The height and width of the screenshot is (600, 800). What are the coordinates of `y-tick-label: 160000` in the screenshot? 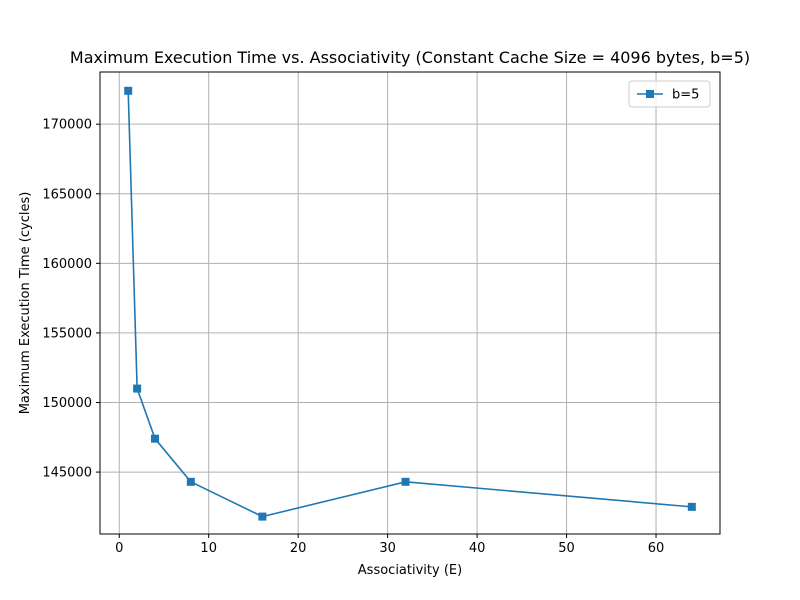 It's located at (67, 264).